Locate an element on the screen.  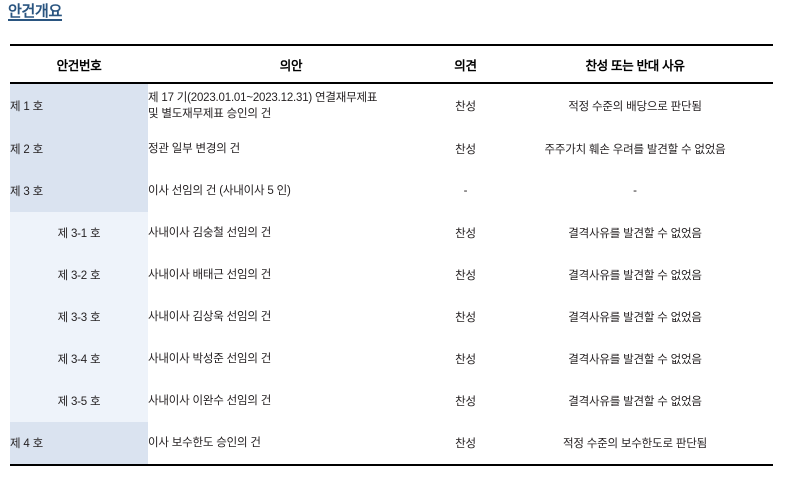
cell-reason: 주주가치 훼손 우려를 발견할 수 없었음 is located at coordinates (635, 149).